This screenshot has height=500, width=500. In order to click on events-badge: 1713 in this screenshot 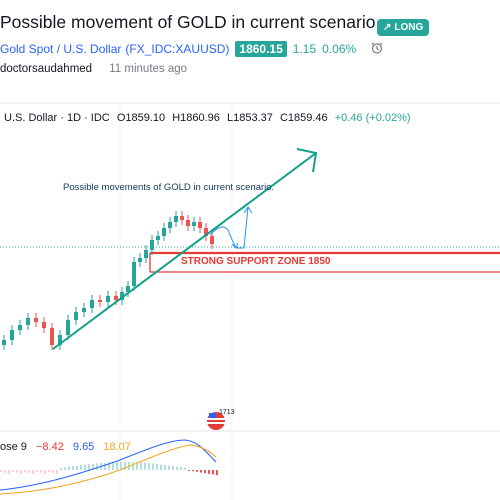, I will do `click(220, 420)`.